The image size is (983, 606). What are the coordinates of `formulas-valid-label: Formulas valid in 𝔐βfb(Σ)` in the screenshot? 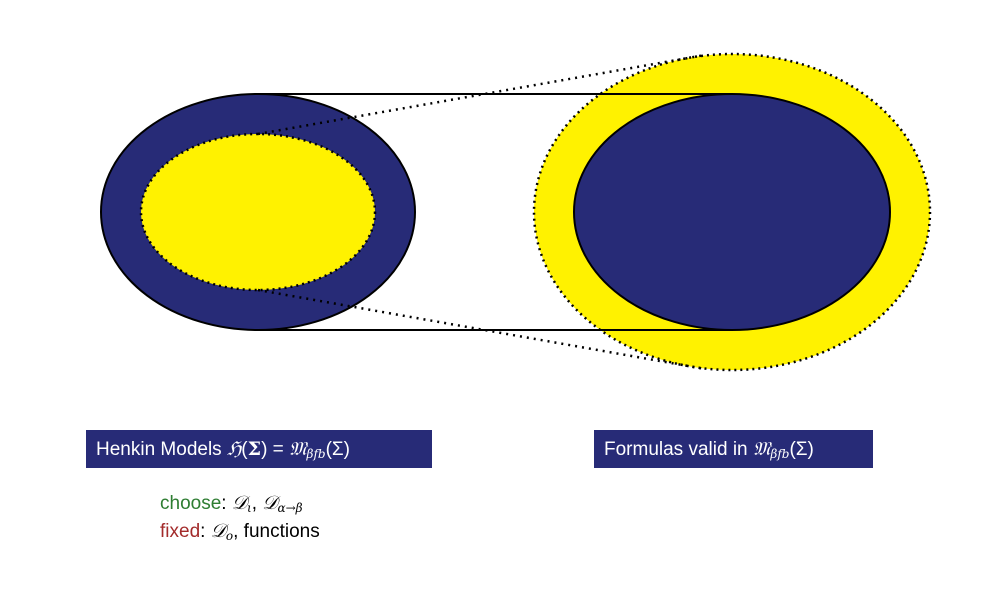 It's located at (733, 449).